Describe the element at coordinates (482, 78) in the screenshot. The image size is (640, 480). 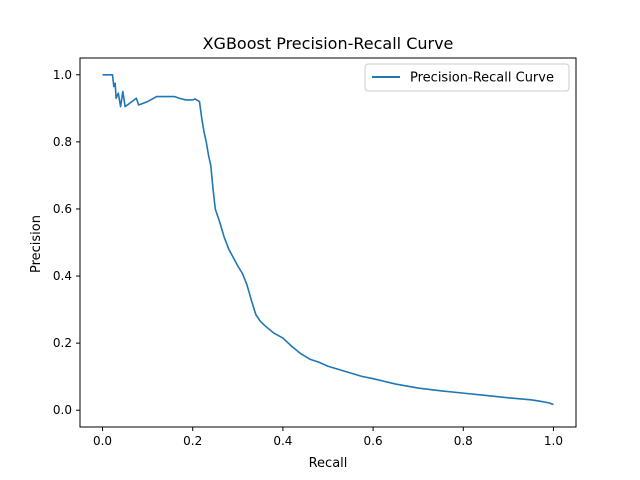
I see `legend-label: Precision-Recall Curve` at that location.